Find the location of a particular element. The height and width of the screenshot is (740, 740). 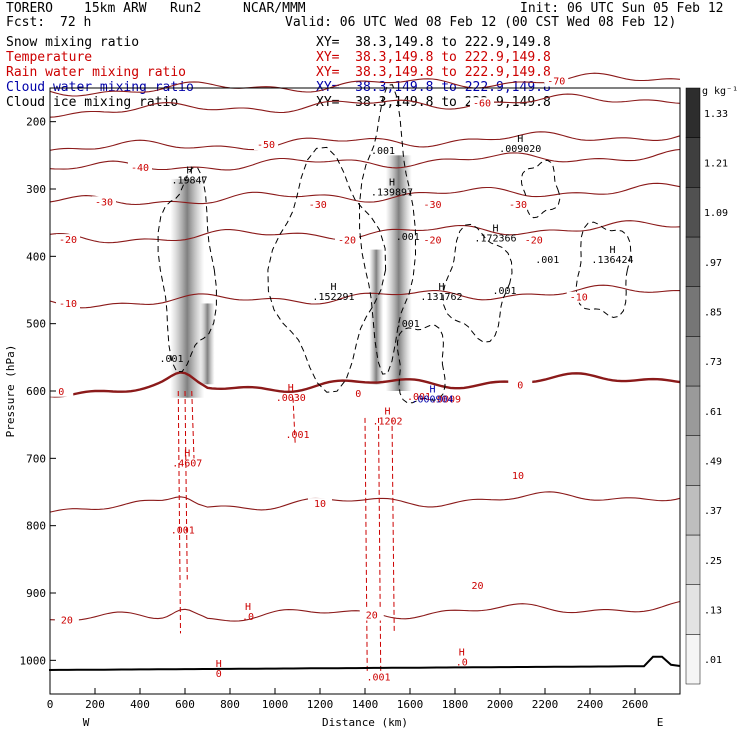

y-tick-label: 600 is located at coordinates (36, 391).